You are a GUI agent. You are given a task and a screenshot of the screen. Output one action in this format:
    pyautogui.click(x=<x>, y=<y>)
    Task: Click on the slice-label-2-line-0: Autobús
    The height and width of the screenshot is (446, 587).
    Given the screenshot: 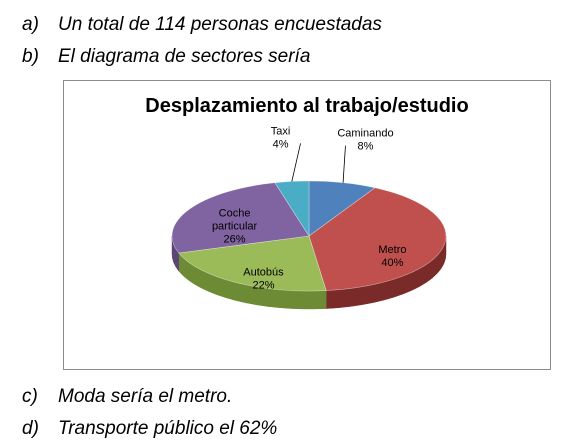 What is the action you would take?
    pyautogui.click(x=263, y=272)
    